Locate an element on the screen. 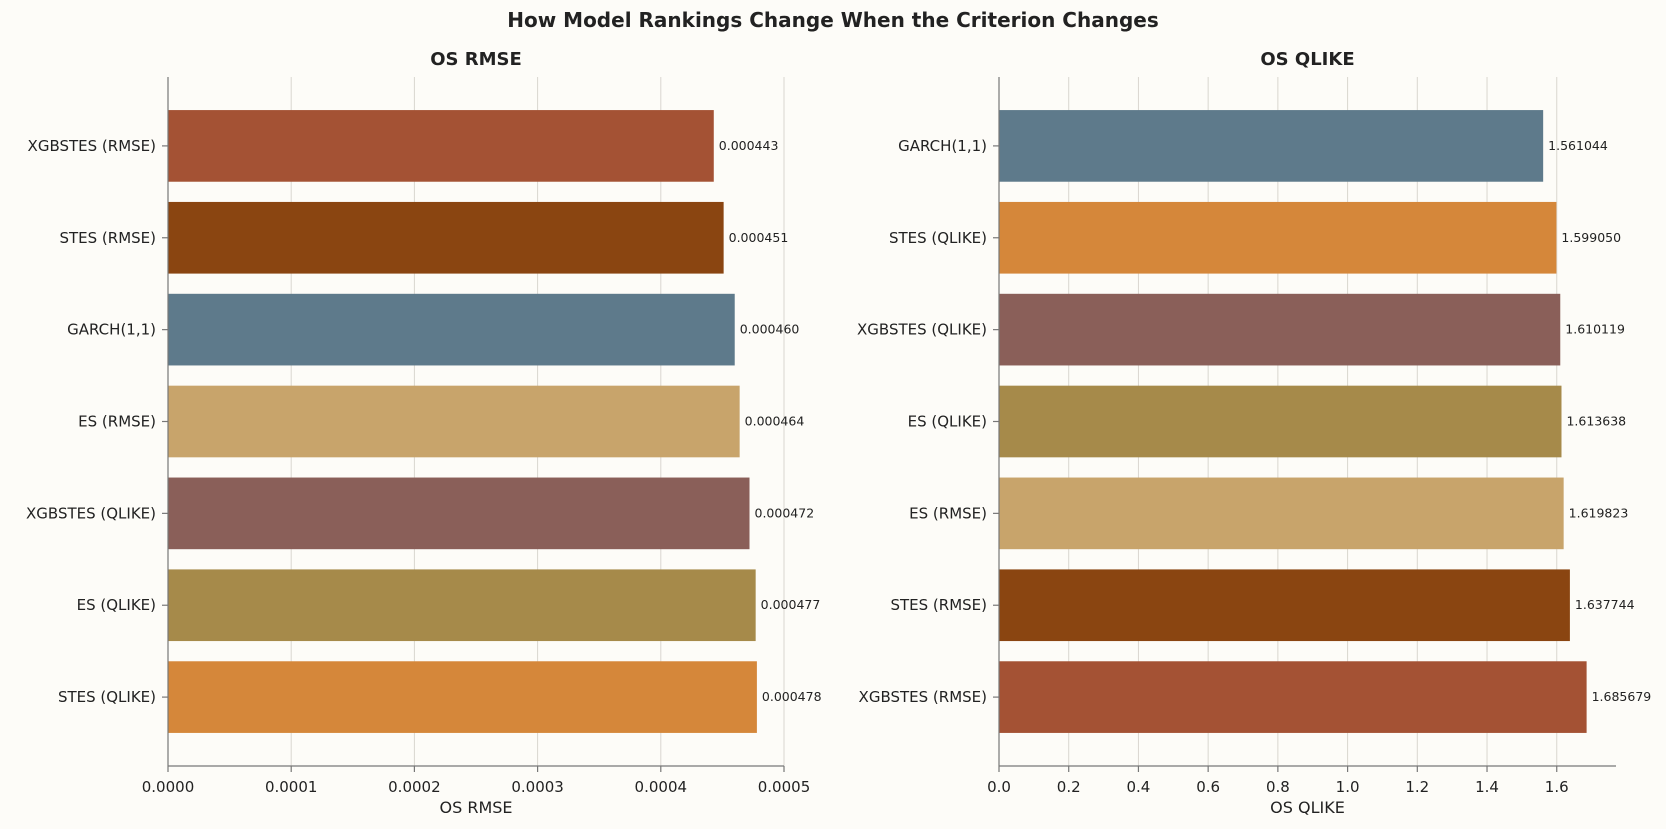 The width and height of the screenshot is (1666, 829). x-tick-label: 0.8 is located at coordinates (1278, 787).